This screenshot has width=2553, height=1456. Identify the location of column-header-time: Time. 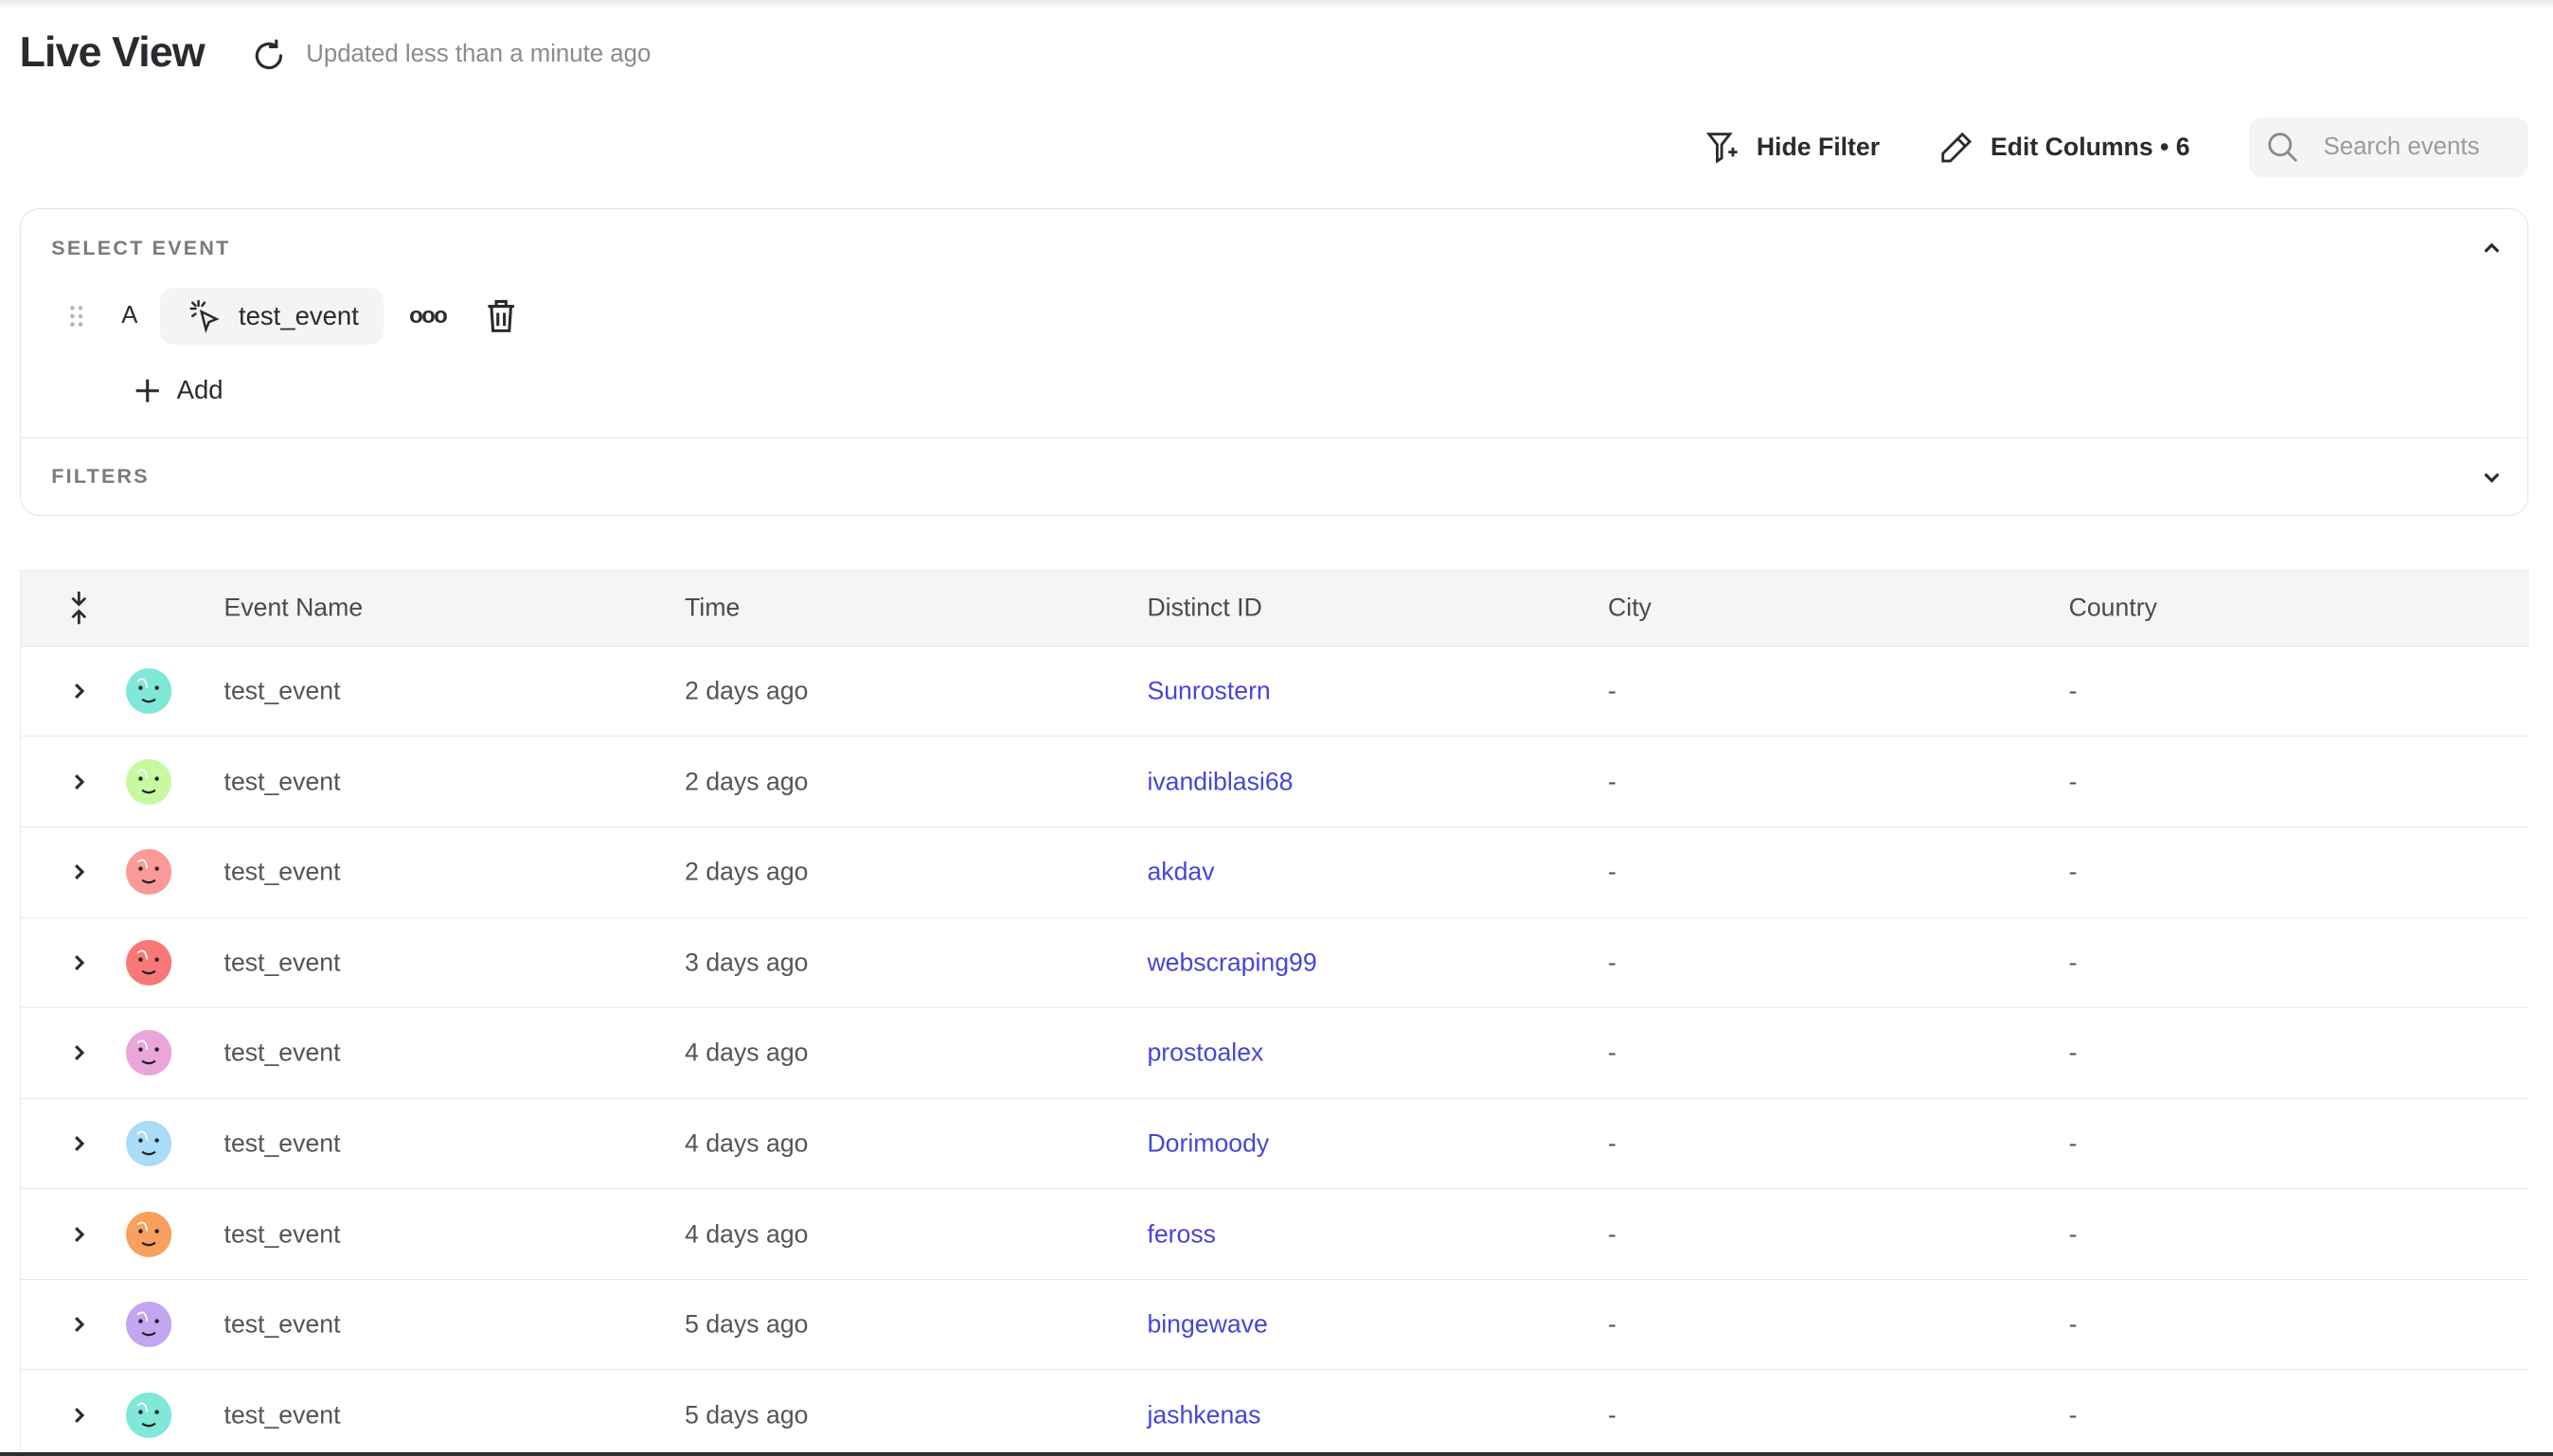
(713, 607).